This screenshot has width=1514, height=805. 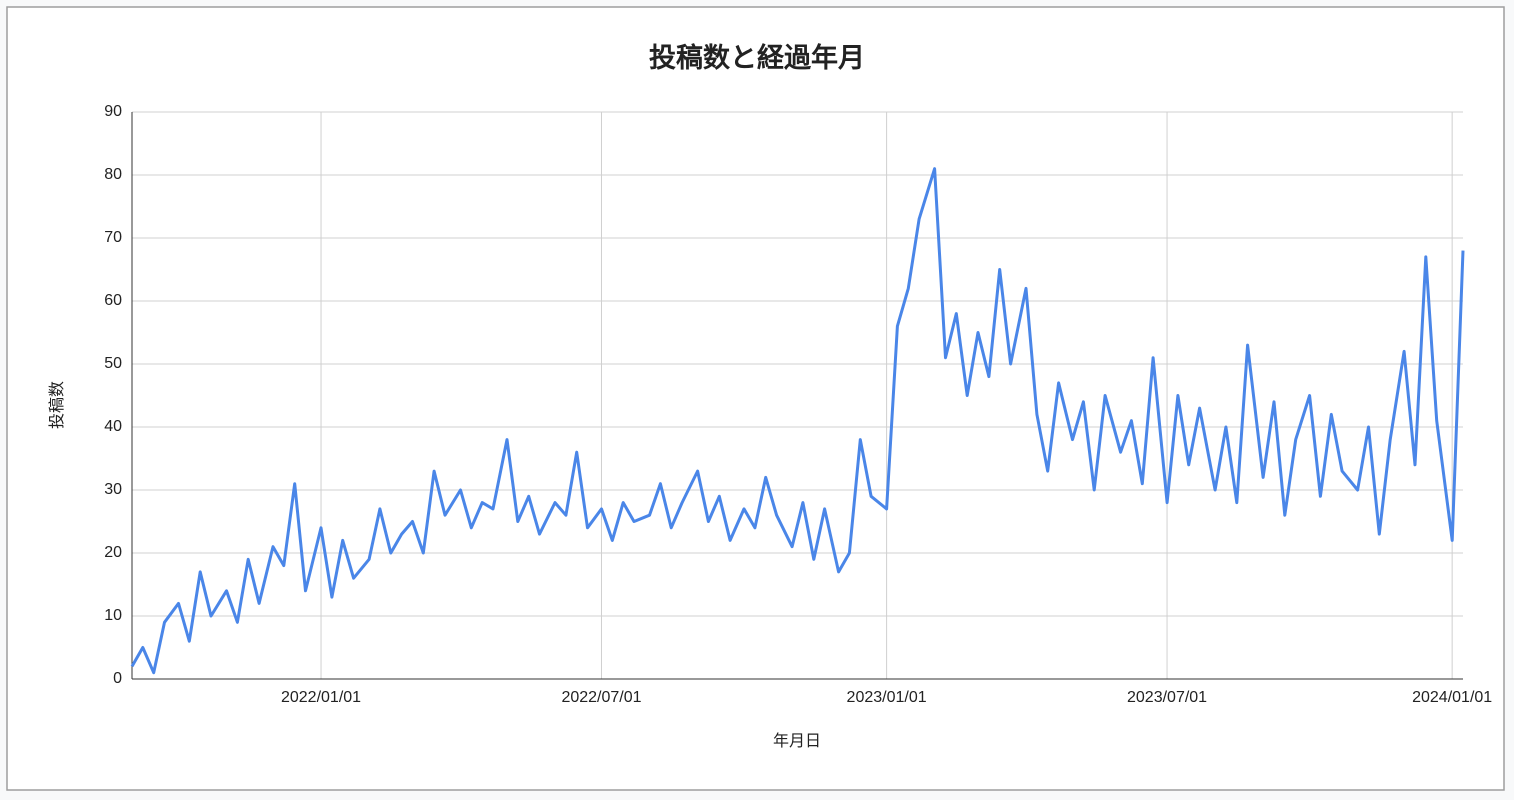 I want to click on x-axis-label: 年月日, so click(x=797, y=741).